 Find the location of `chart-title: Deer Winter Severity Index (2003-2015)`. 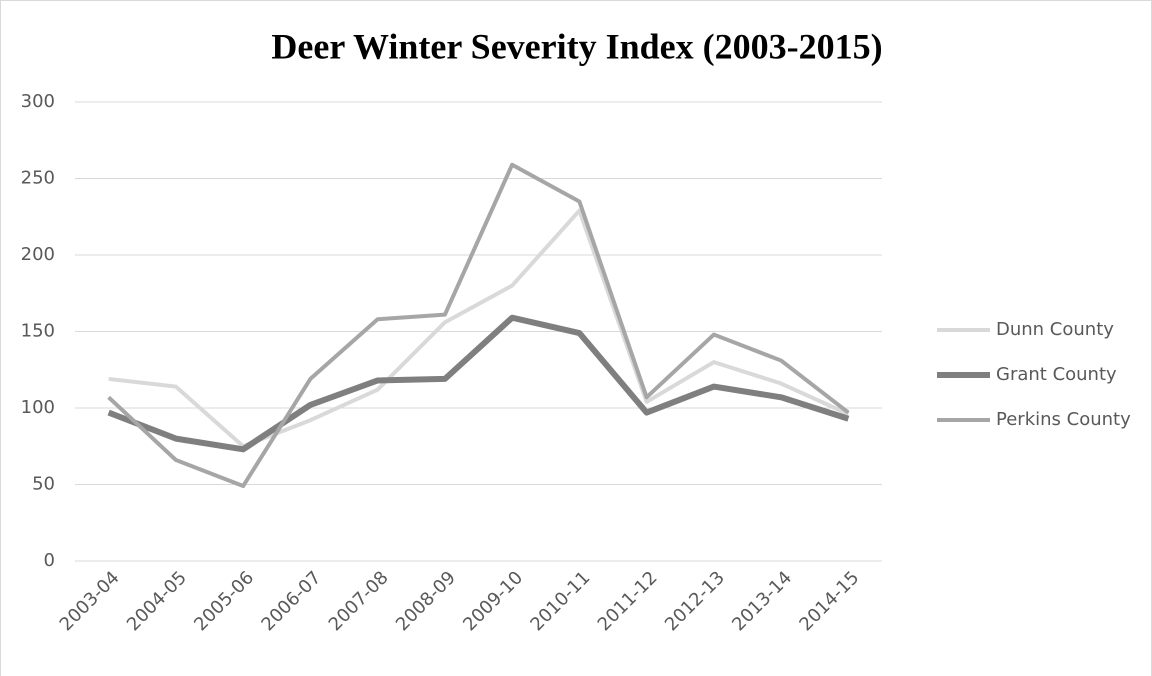

chart-title: Deer Winter Severity Index (2003-2015) is located at coordinates (576, 46).